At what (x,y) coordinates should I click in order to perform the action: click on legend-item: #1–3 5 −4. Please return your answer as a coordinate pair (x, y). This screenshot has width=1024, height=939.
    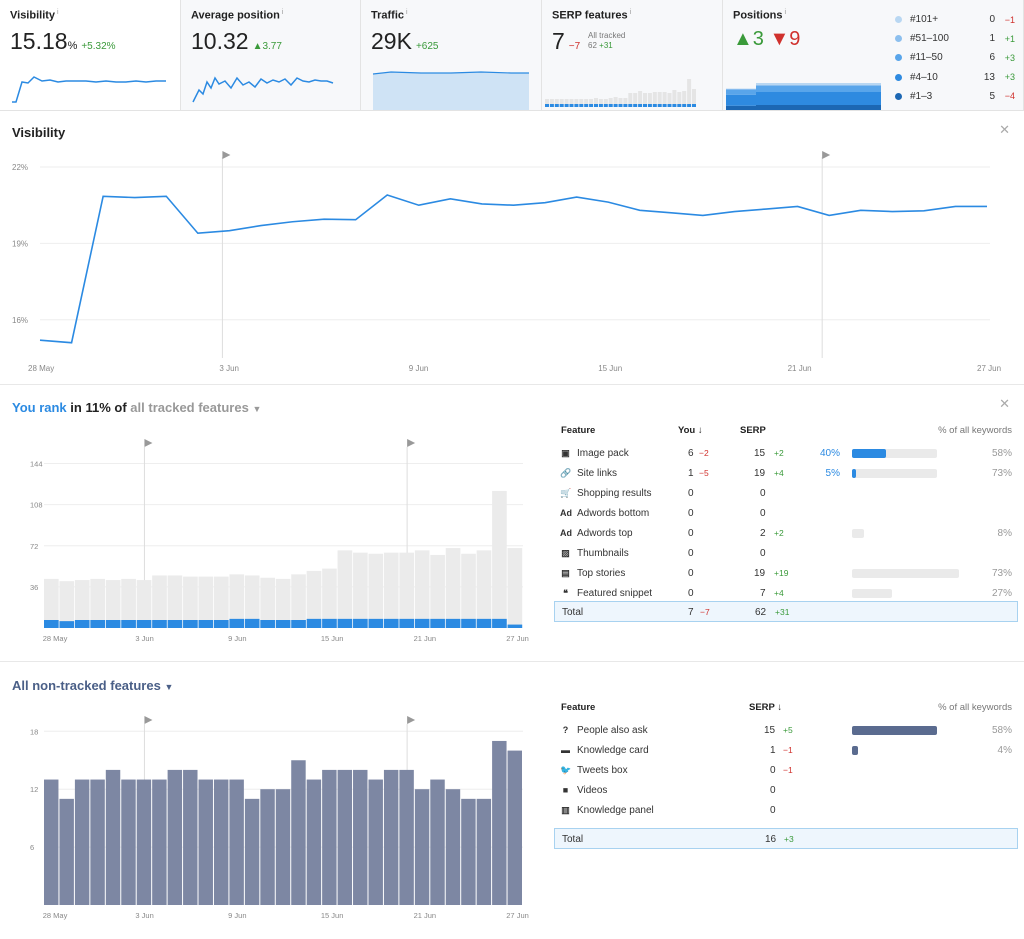
    Looking at the image, I should click on (955, 96).